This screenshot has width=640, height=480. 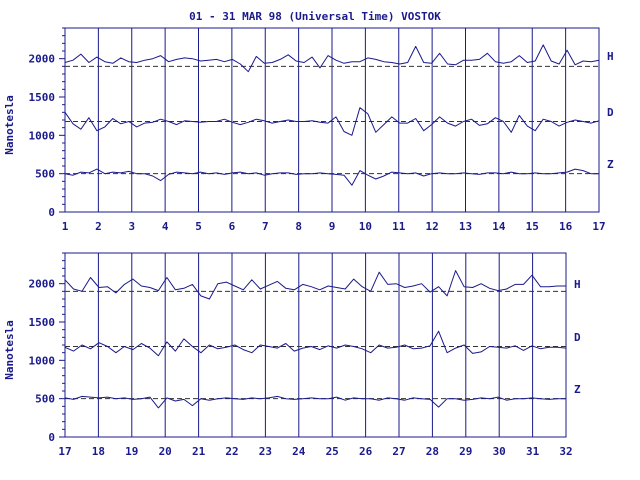 I want to click on x-tick-label: 10, so click(x=365, y=226).